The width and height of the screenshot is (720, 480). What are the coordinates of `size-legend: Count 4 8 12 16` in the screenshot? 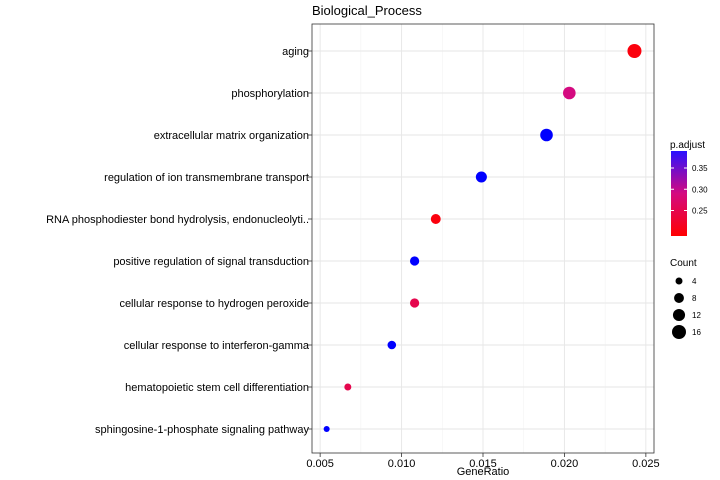 It's located at (685, 298).